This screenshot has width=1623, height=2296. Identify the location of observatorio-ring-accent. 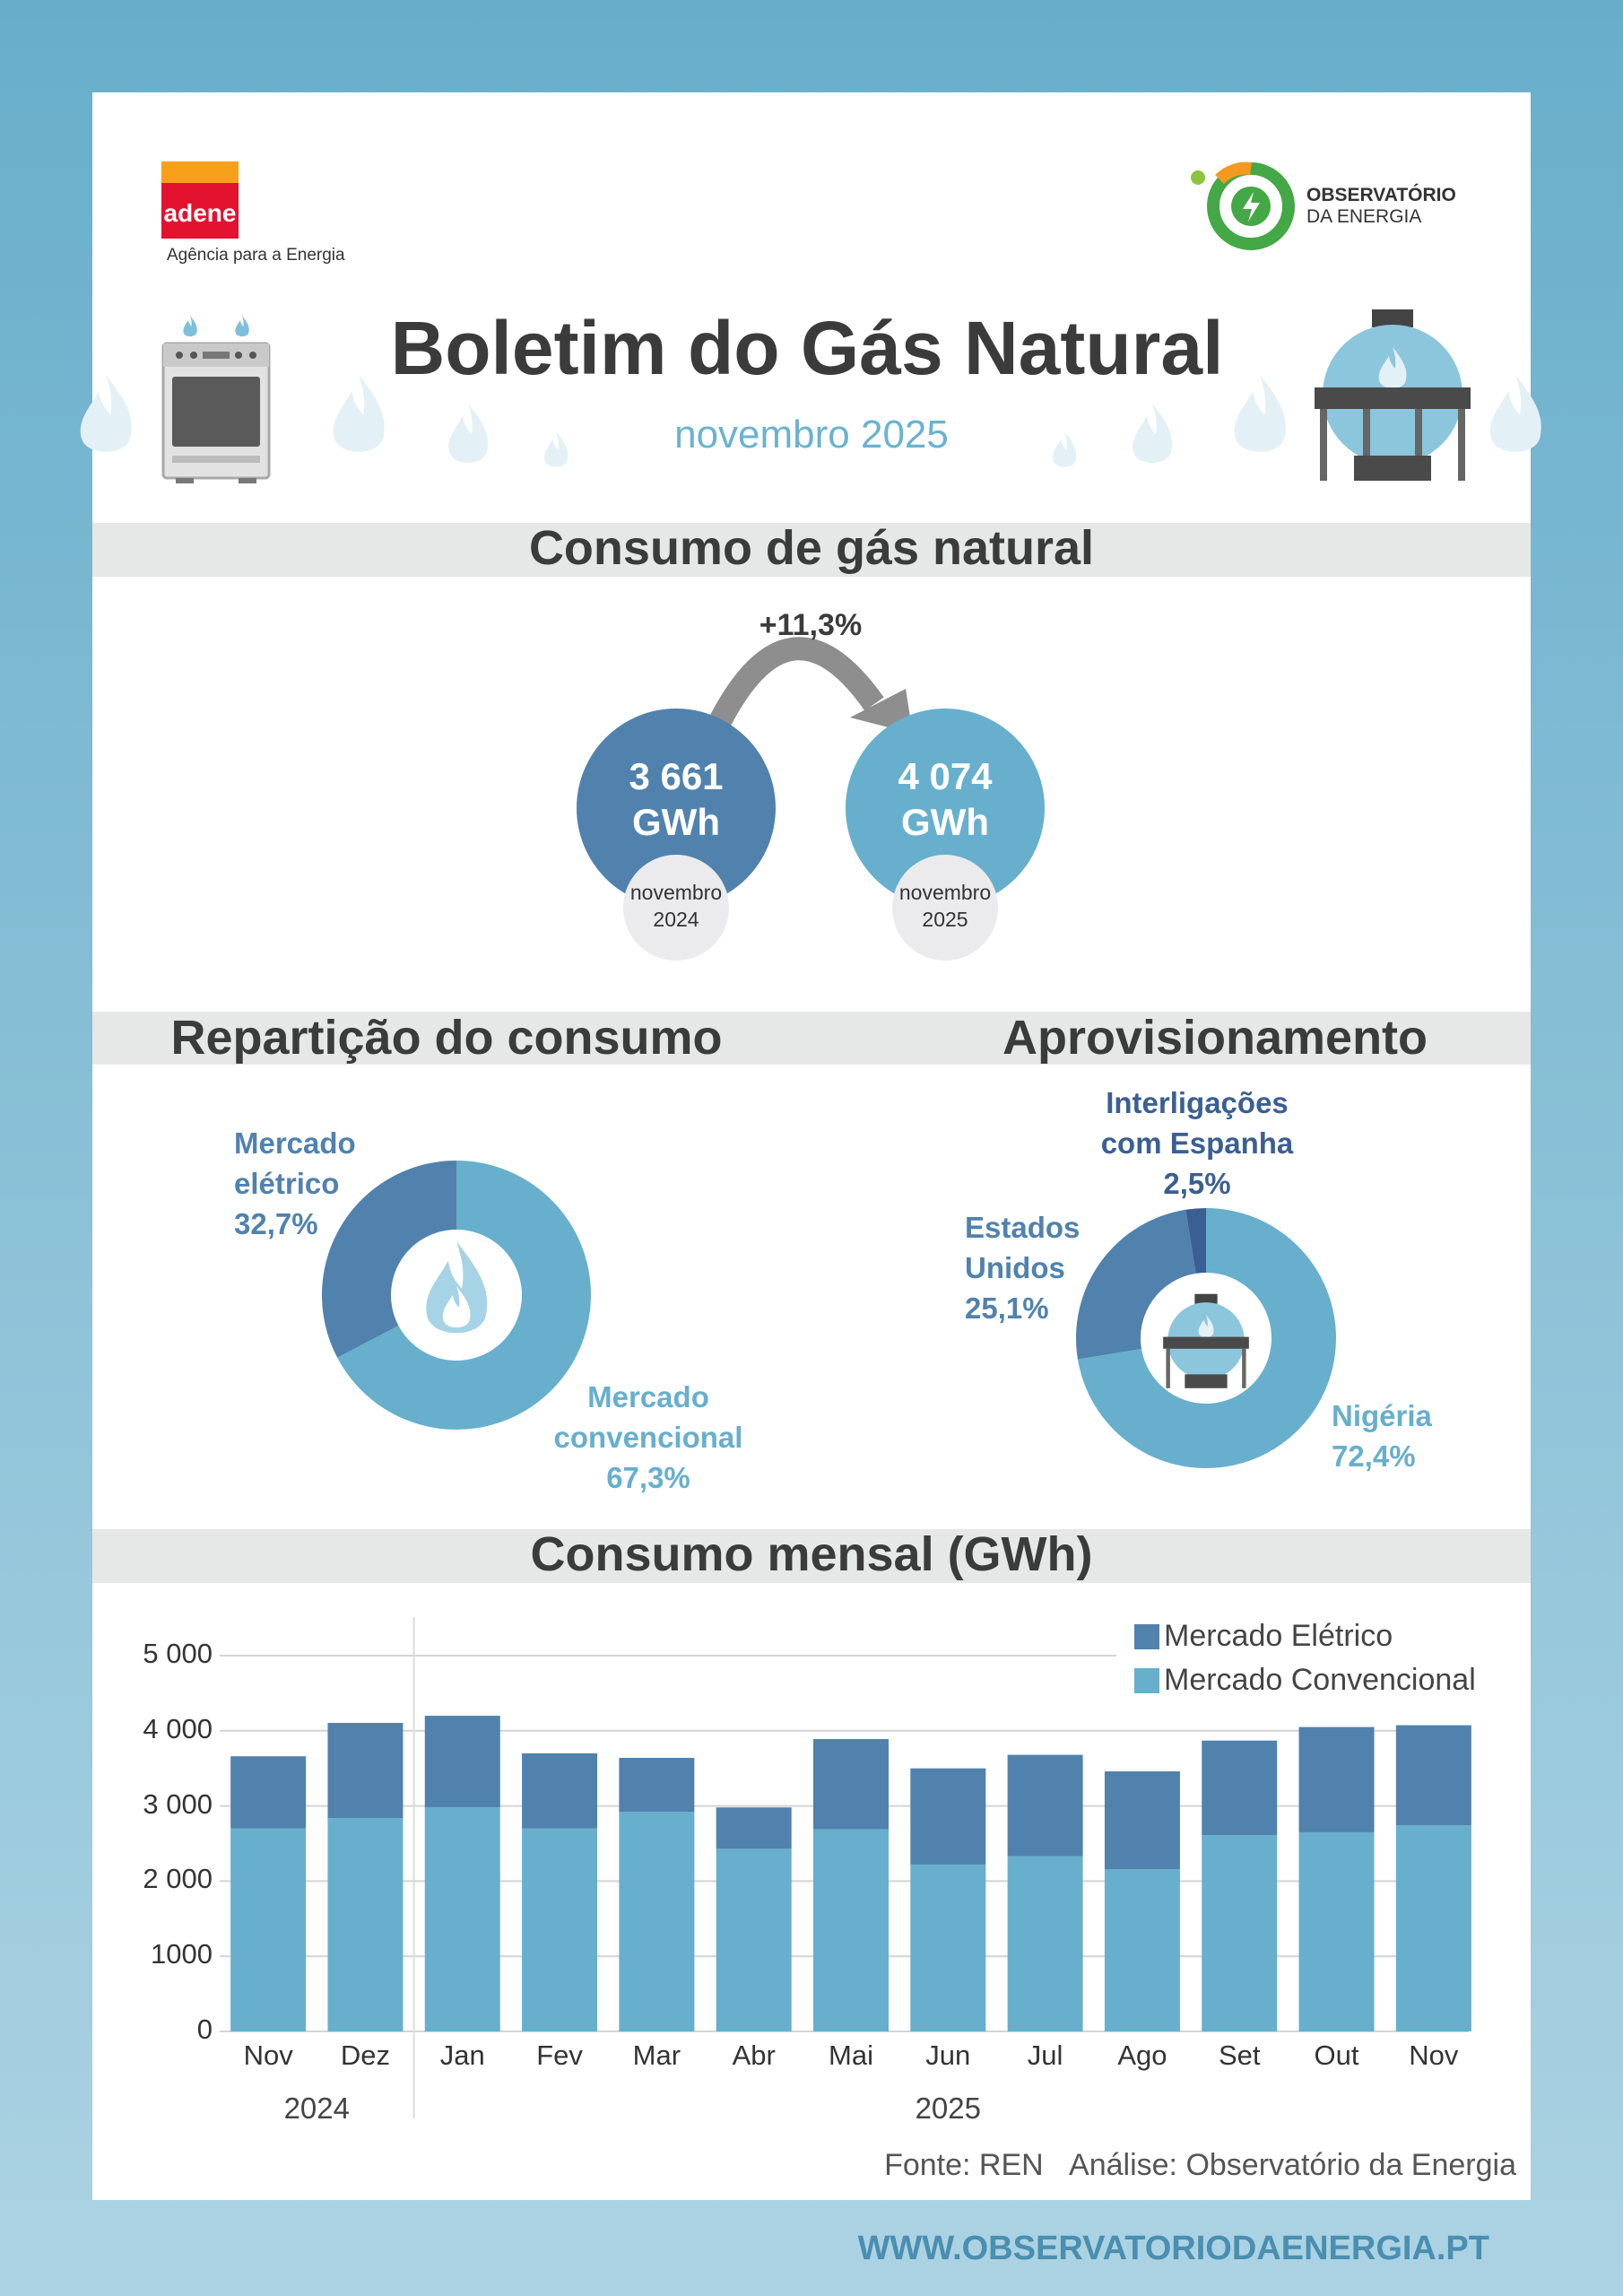
(1233, 173).